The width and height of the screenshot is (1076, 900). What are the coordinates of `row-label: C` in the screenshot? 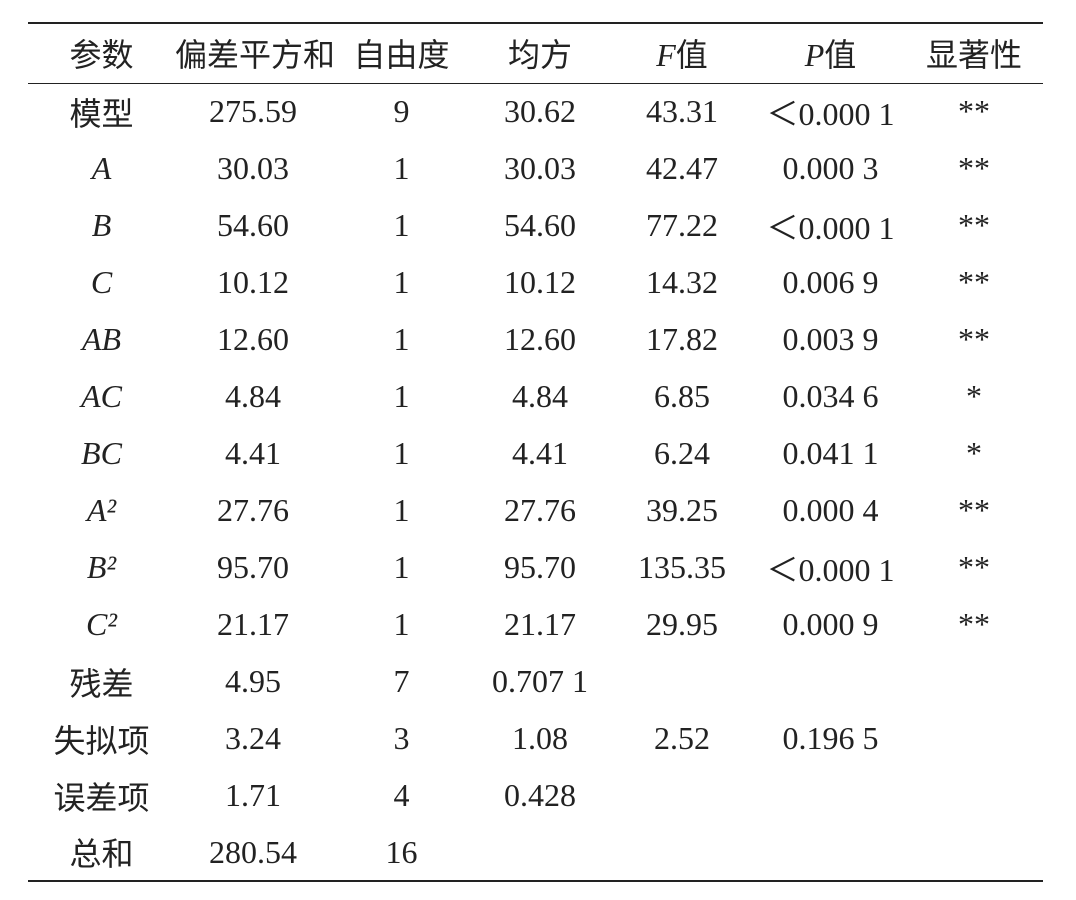 It's located at (101, 282).